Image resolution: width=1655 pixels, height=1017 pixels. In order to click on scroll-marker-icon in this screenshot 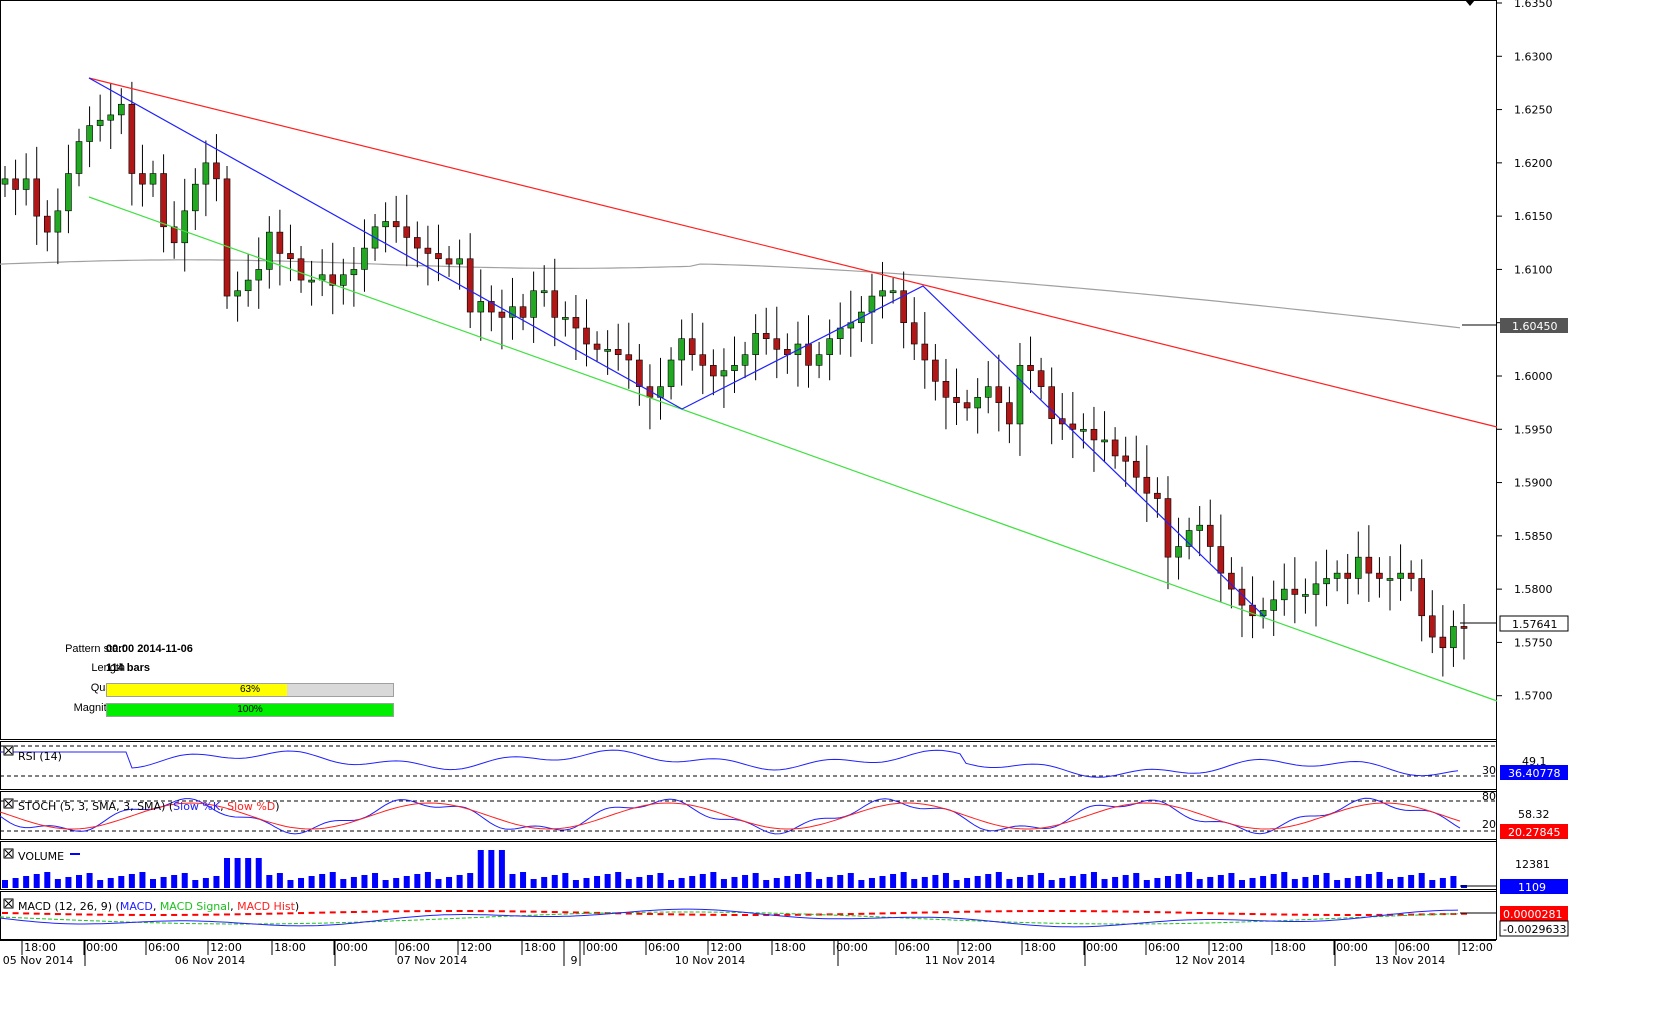, I will do `click(1470, 3)`.